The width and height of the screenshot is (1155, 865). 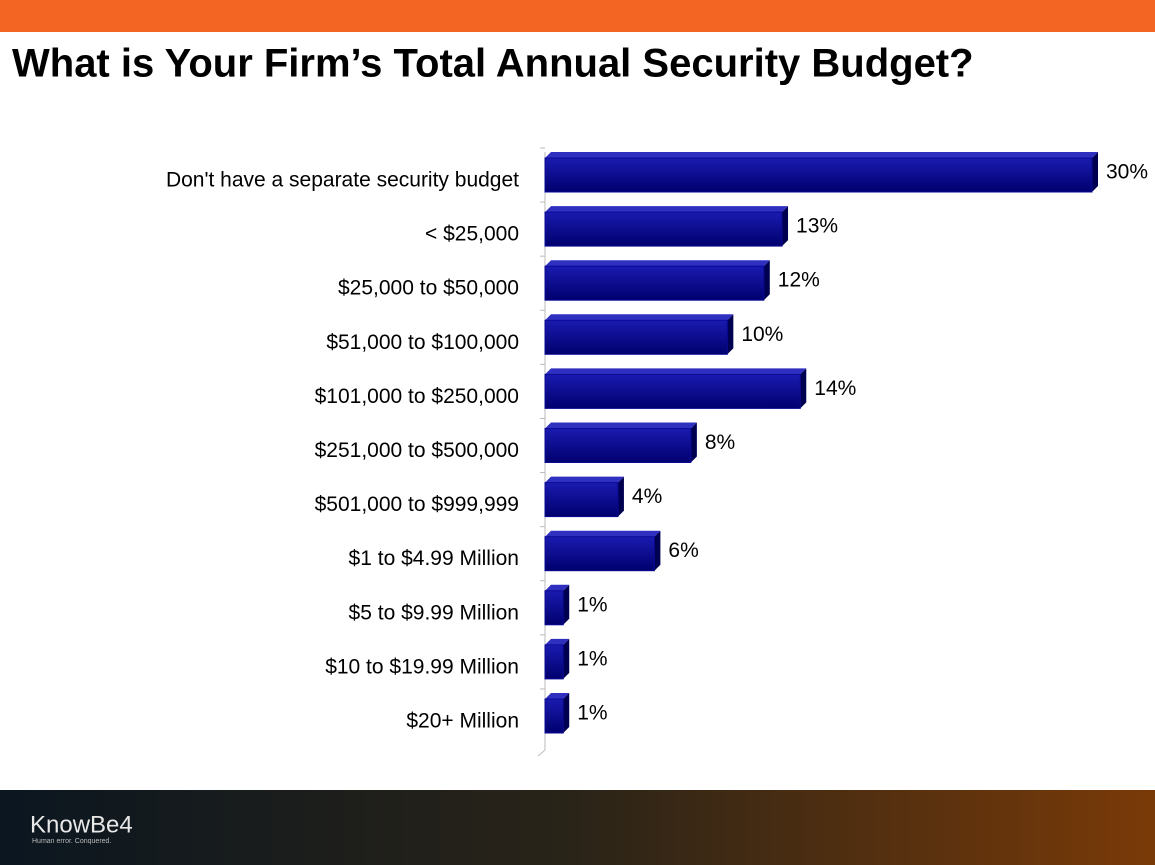 What do you see at coordinates (342, 180) in the screenshot?
I see `category-label: Don't have a separate security budget` at bounding box center [342, 180].